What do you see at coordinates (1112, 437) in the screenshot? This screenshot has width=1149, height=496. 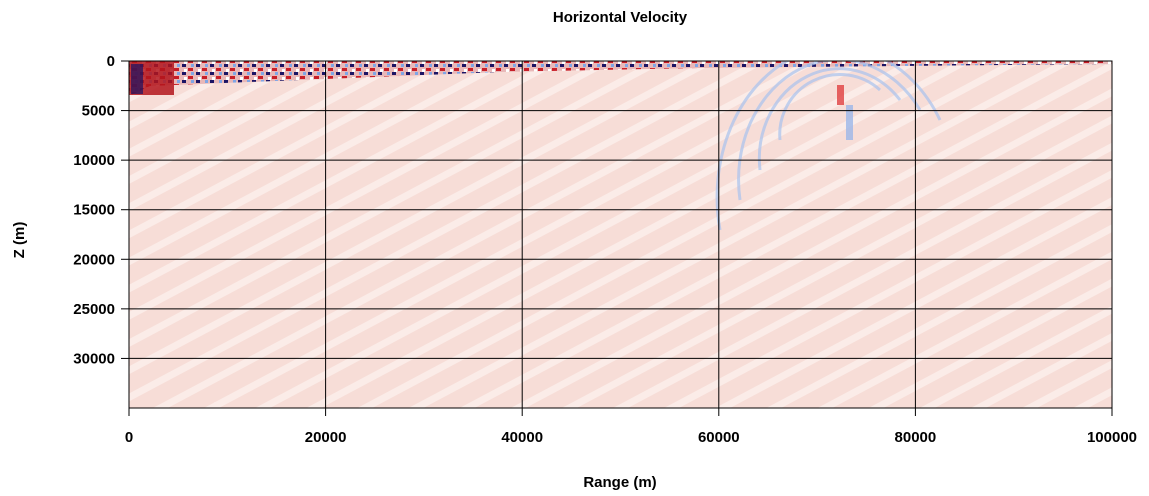 I see `x-tick-label: 100000` at bounding box center [1112, 437].